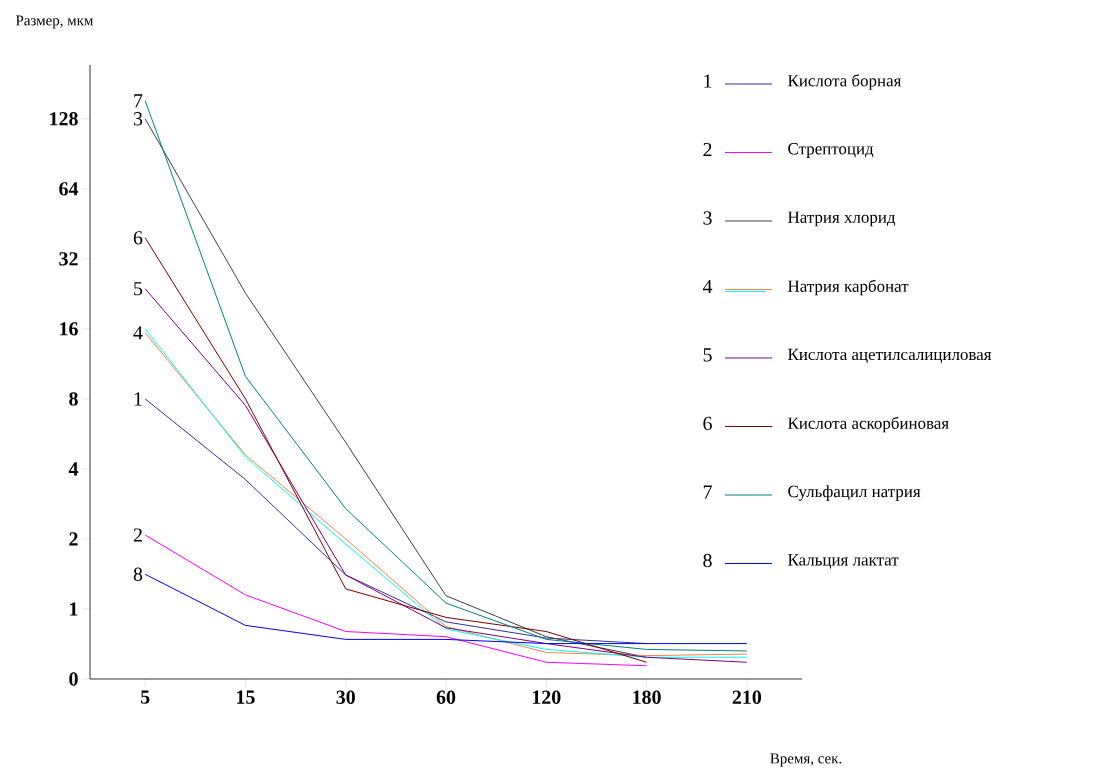 Image resolution: width=1104 pixels, height=772 pixels. What do you see at coordinates (145, 697) in the screenshot?
I see `x-tick-label: 5` at bounding box center [145, 697].